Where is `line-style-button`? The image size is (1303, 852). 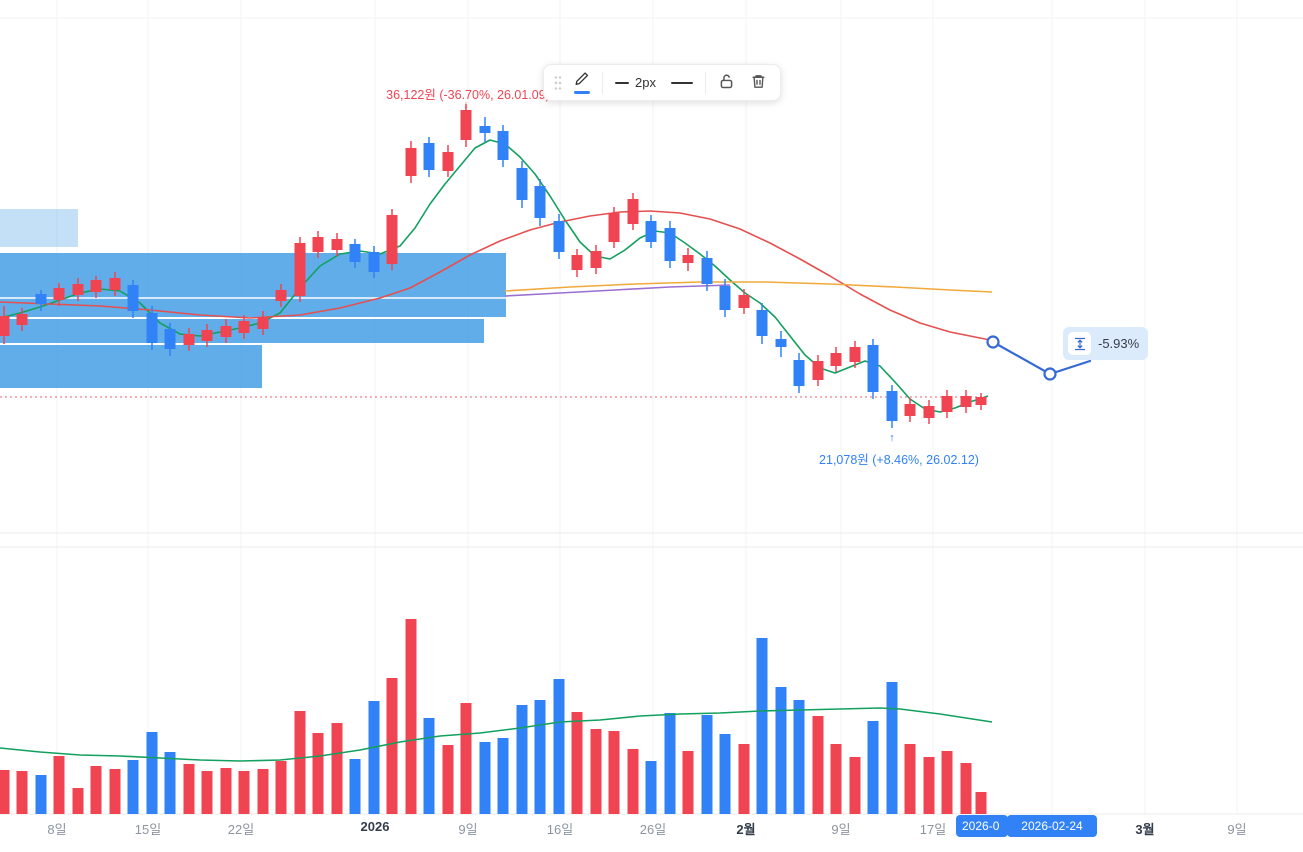
line-style-button is located at coordinates (682, 83).